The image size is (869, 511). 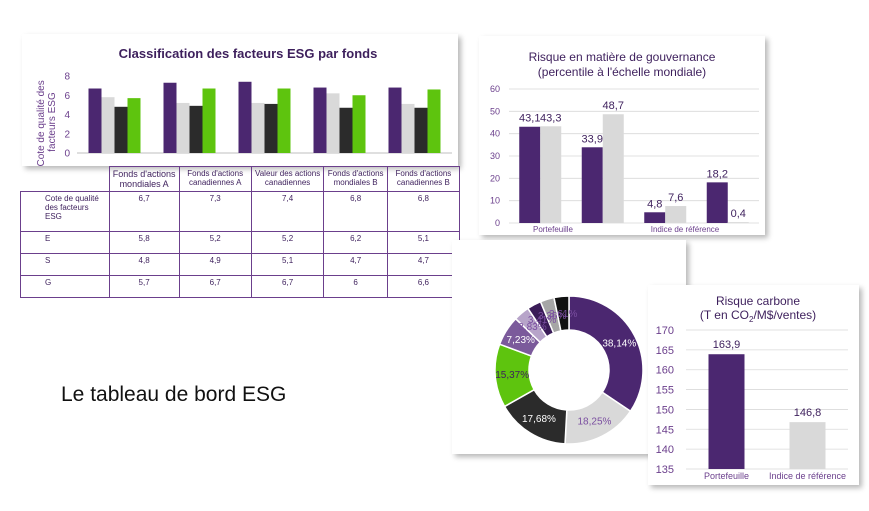 I want to click on table-cell: 6,2, so click(x=355, y=242).